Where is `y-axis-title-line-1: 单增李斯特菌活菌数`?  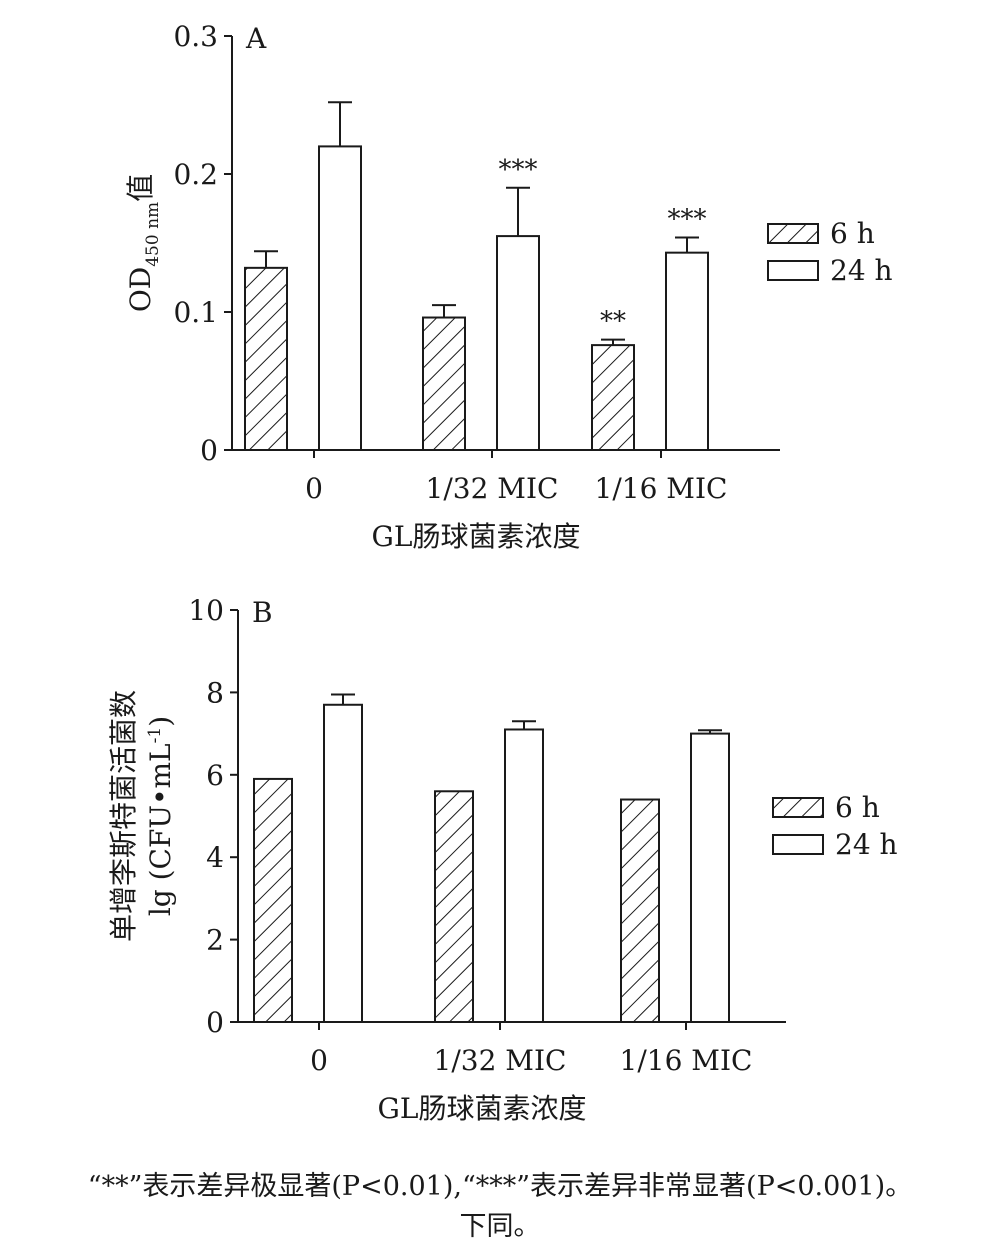 y-axis-title-line-1: 单增李斯特菌活菌数 is located at coordinates (123, 816).